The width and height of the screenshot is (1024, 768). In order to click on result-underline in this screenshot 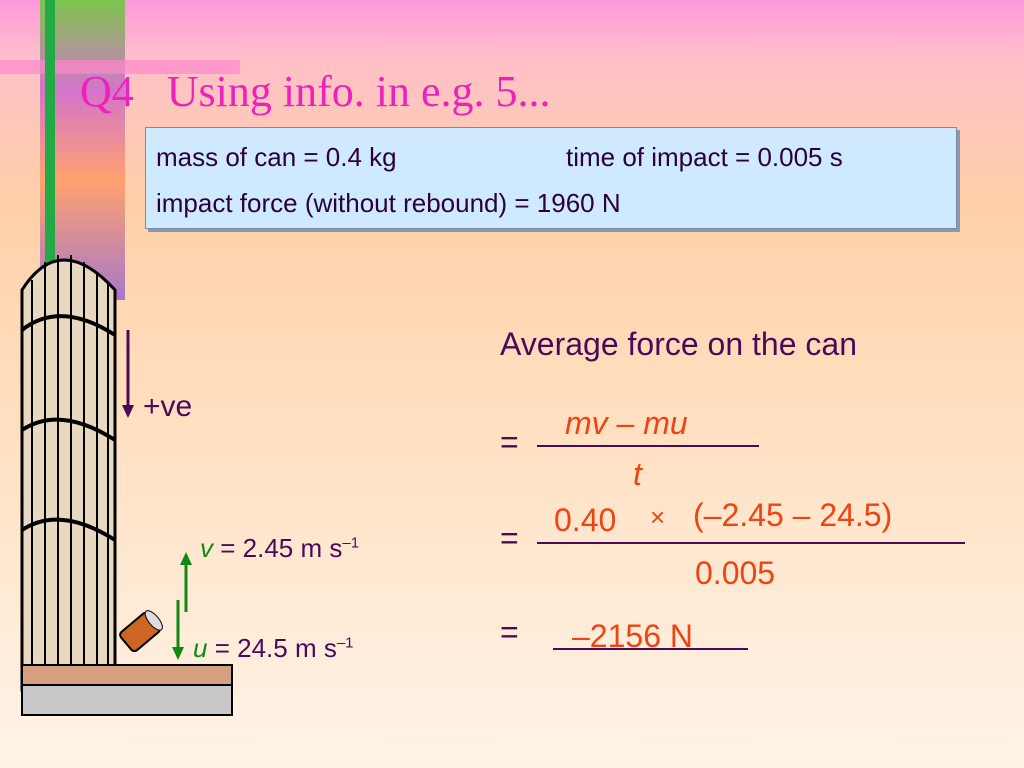, I will do `click(650, 649)`.